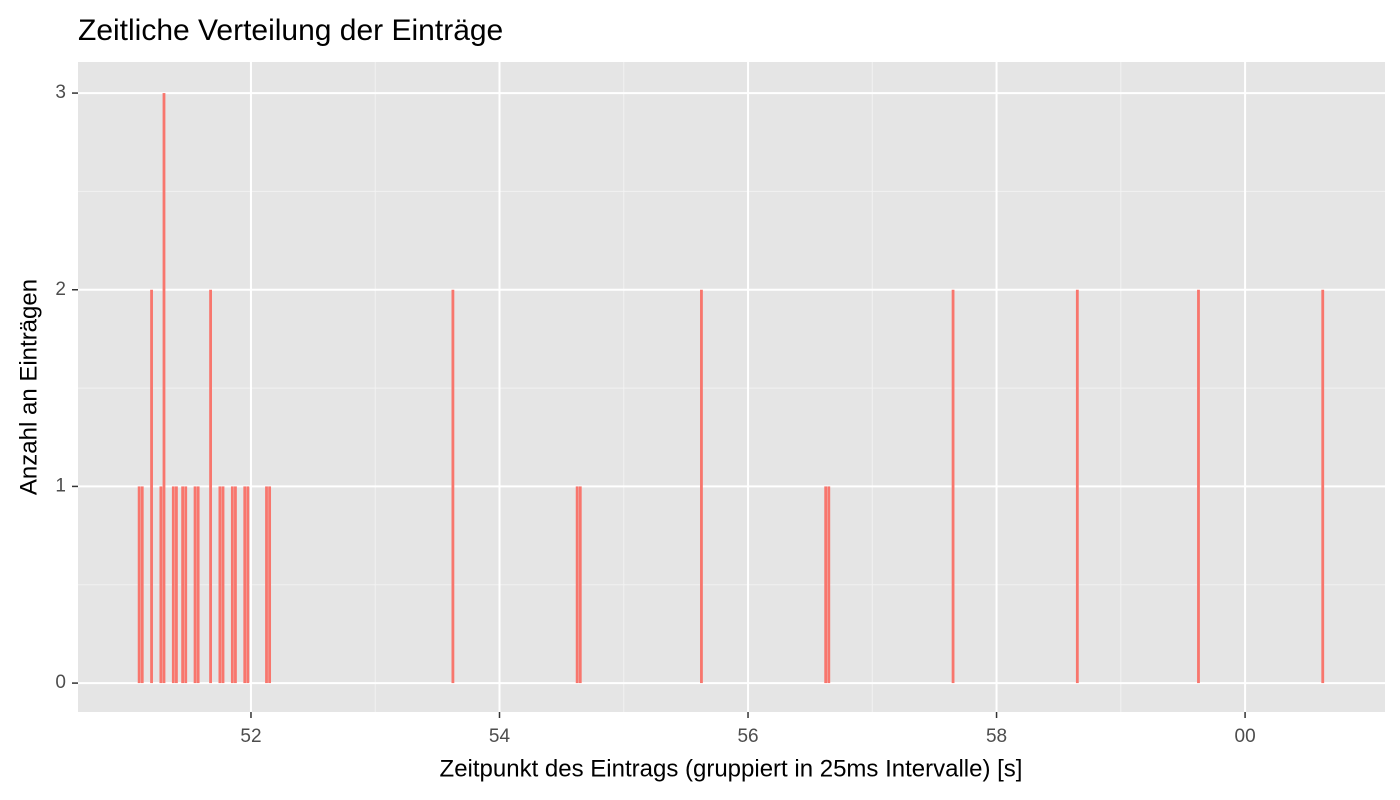 Image resolution: width=1400 pixels, height=800 pixels. What do you see at coordinates (1245, 736) in the screenshot?
I see `x-tick-label: 00` at bounding box center [1245, 736].